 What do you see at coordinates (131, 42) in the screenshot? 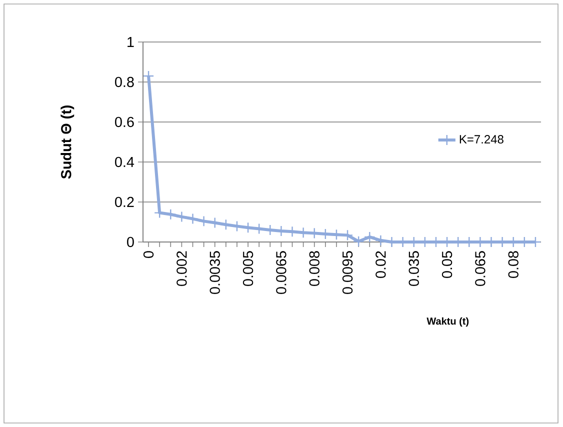
I see `y-tick-label: 1` at bounding box center [131, 42].